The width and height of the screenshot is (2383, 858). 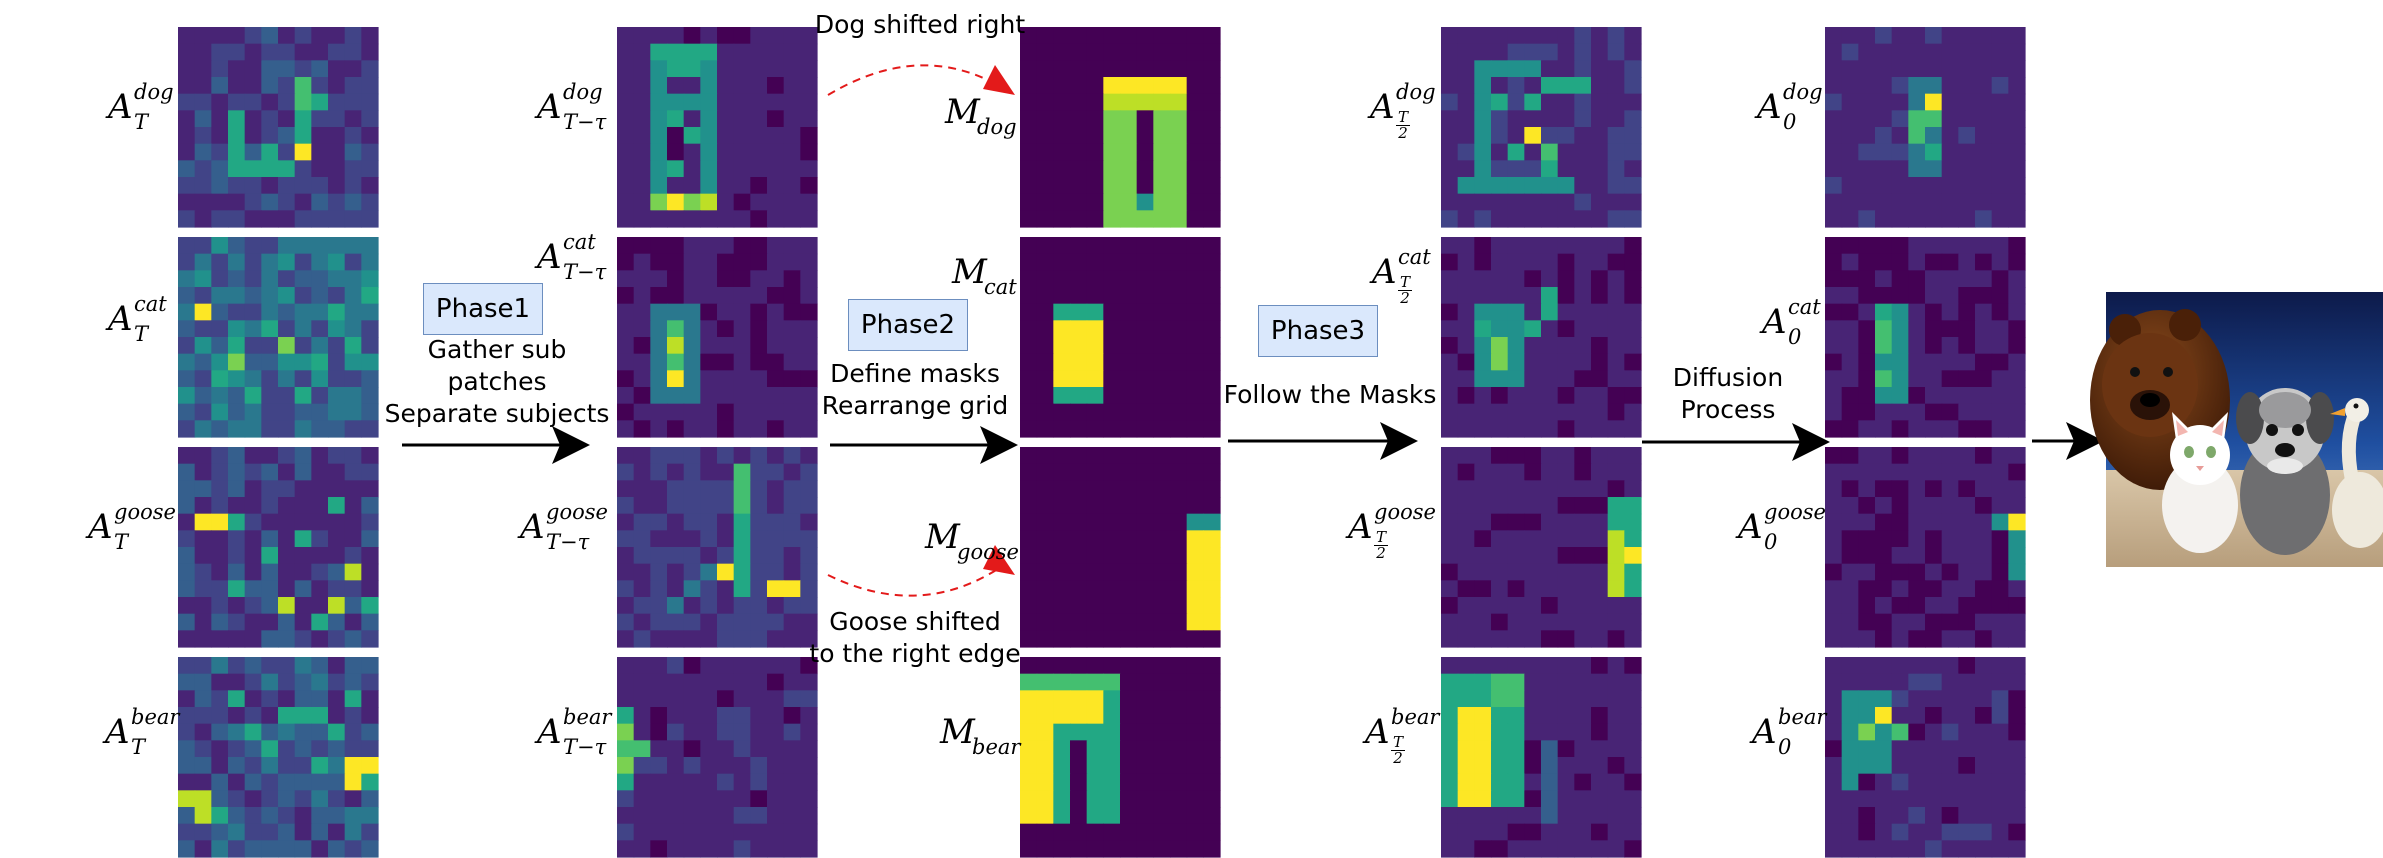 What do you see at coordinates (988, 552) in the screenshot?
I see `label-subscript: goose` at bounding box center [988, 552].